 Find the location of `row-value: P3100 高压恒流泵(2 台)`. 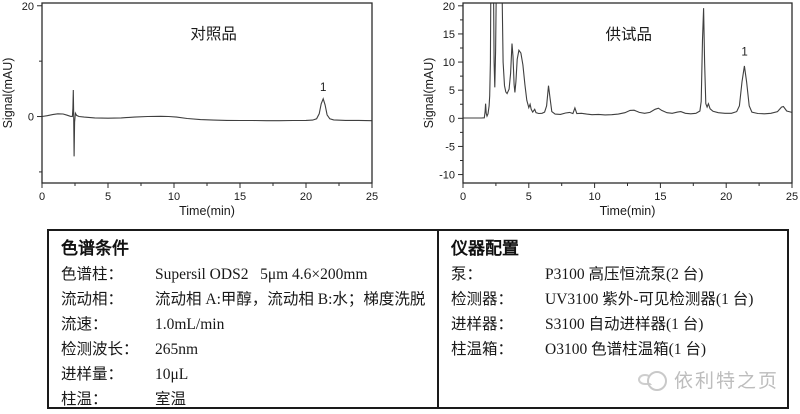

row-value: P3100 高压恒流泵(2 台) is located at coordinates (624, 274).